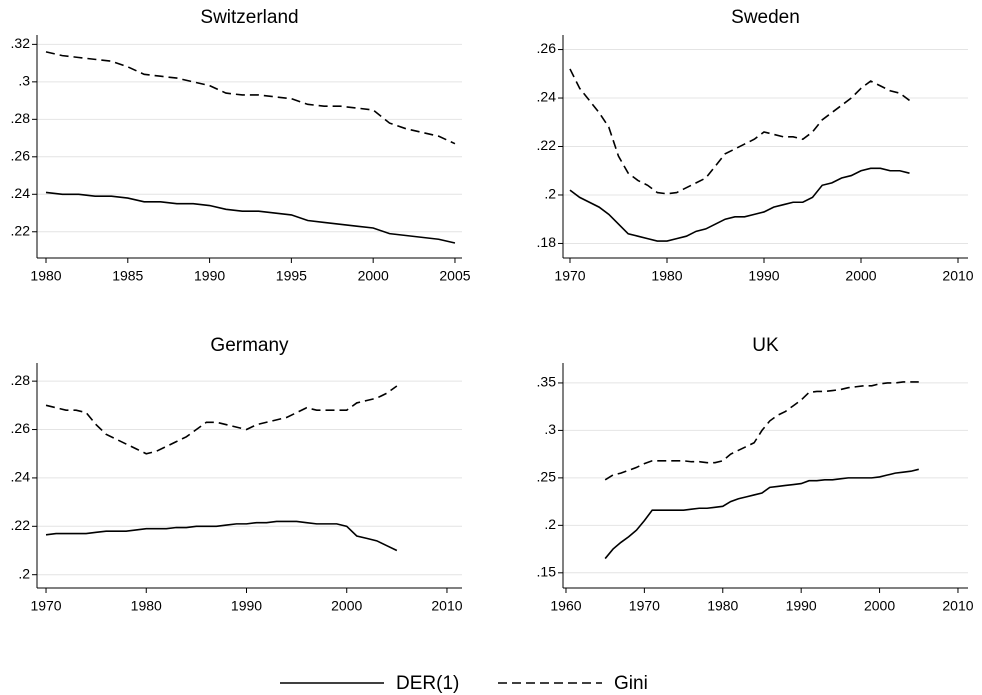 Image resolution: width=982 pixels, height=695 pixels. What do you see at coordinates (765, 17) in the screenshot?
I see `panel-title: Sweden` at bounding box center [765, 17].